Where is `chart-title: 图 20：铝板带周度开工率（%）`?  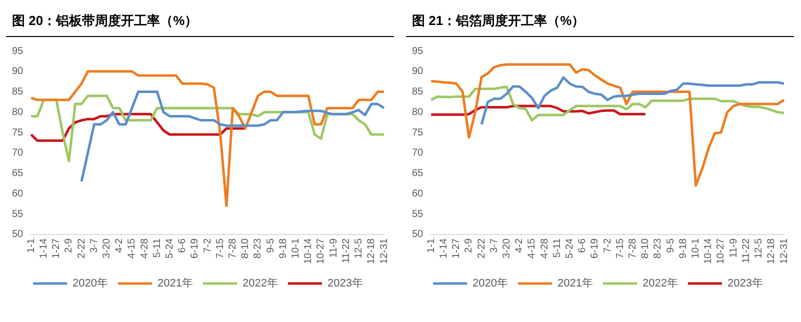
chart-title: 图 20：铝板带周度开工率（%） is located at coordinates (200, 18).